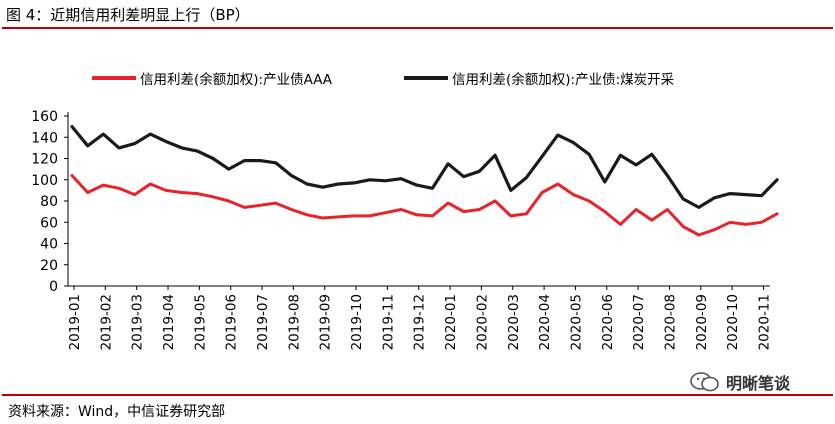  What do you see at coordinates (357, 322) in the screenshot?
I see `x-tick-label: 2019-10` at bounding box center [357, 322].